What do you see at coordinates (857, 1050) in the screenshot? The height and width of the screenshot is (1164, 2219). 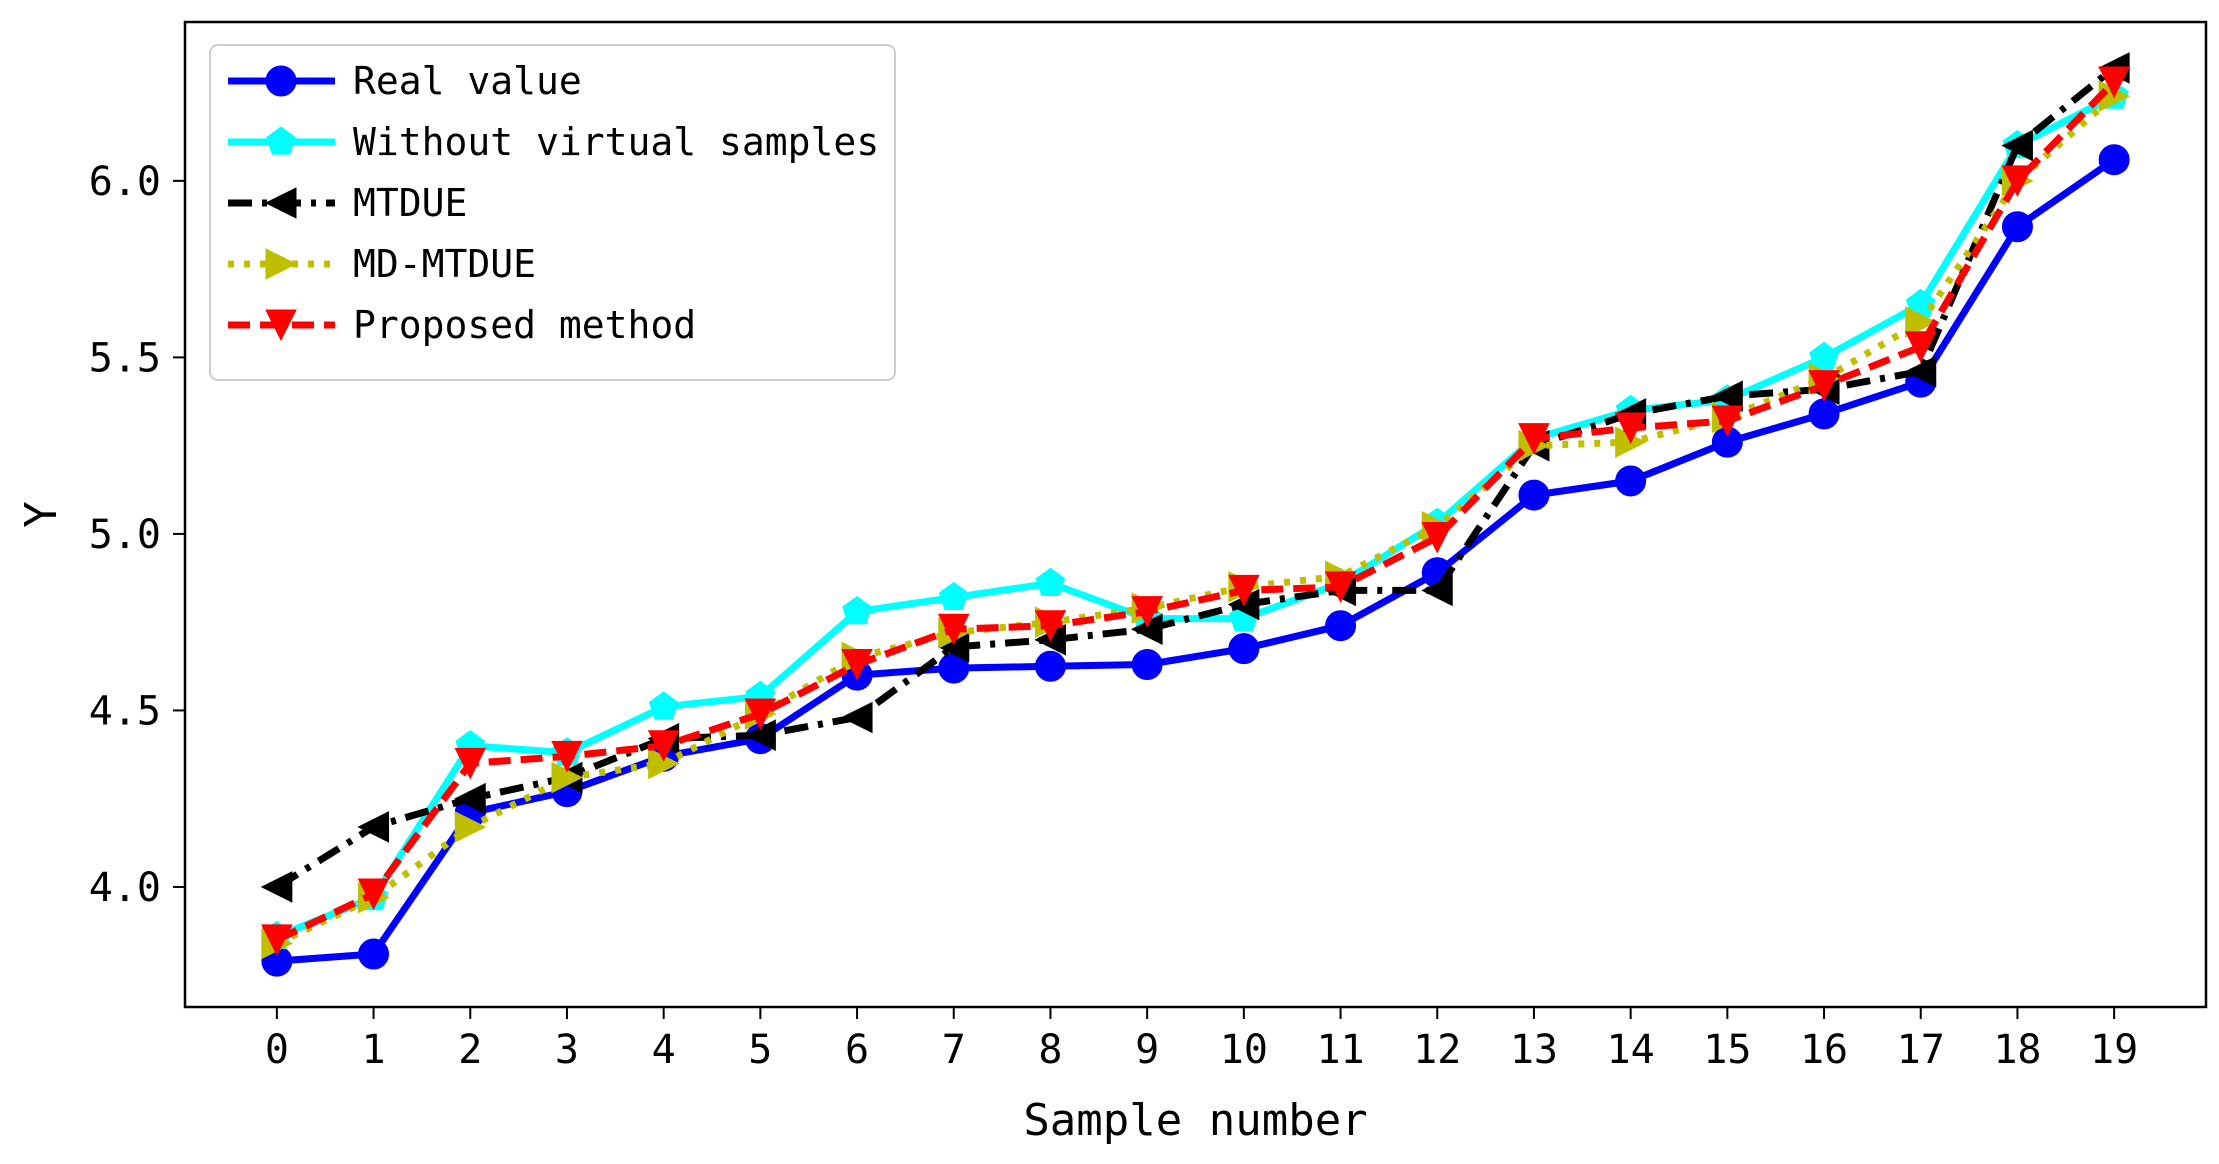 I see `x-tick-label: 6` at bounding box center [857, 1050].